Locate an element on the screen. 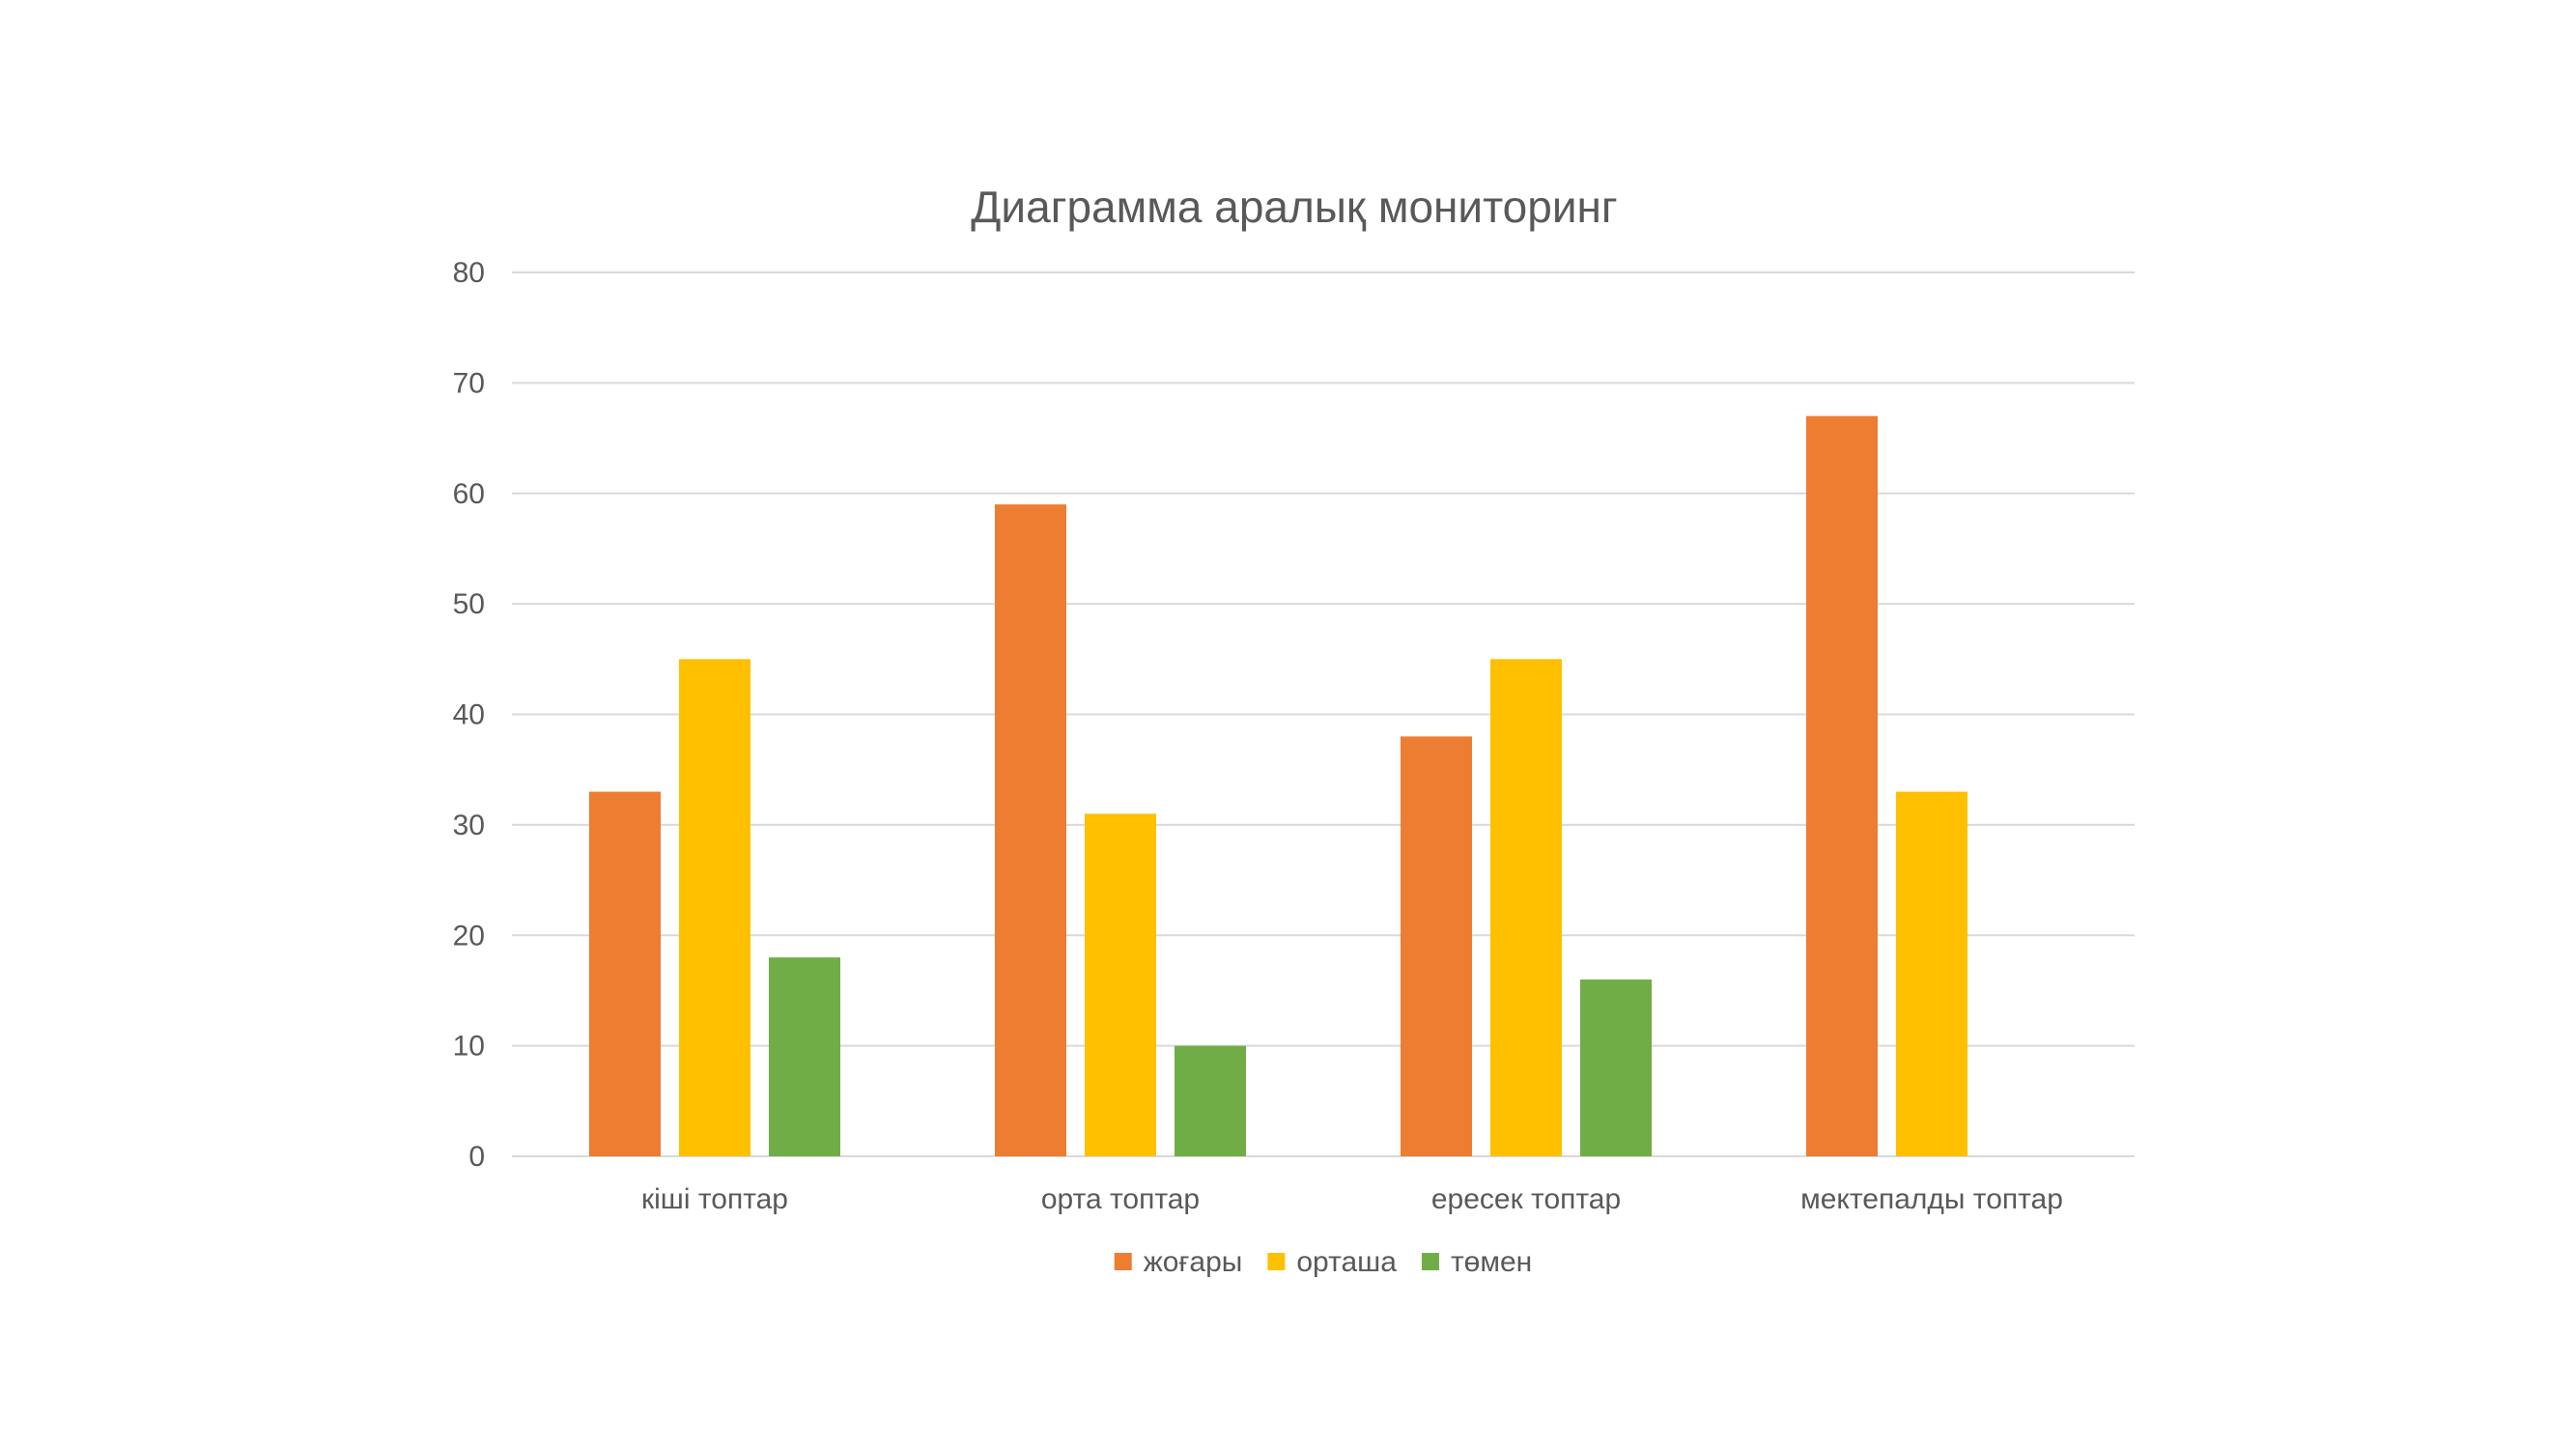  y-tick-label: 50 is located at coordinates (469, 604).